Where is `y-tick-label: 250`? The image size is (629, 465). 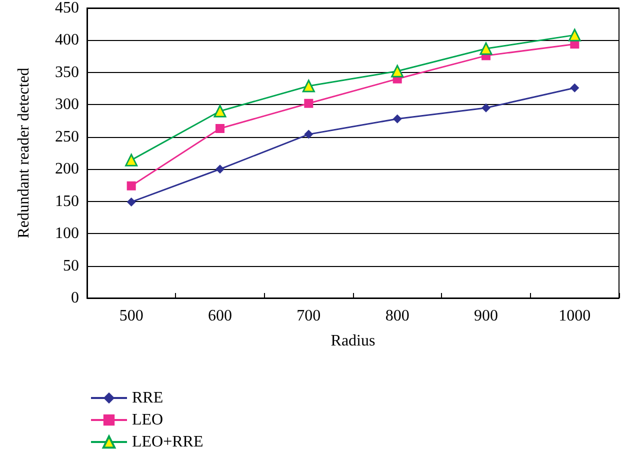 y-tick-label: 250 is located at coordinates (67, 137).